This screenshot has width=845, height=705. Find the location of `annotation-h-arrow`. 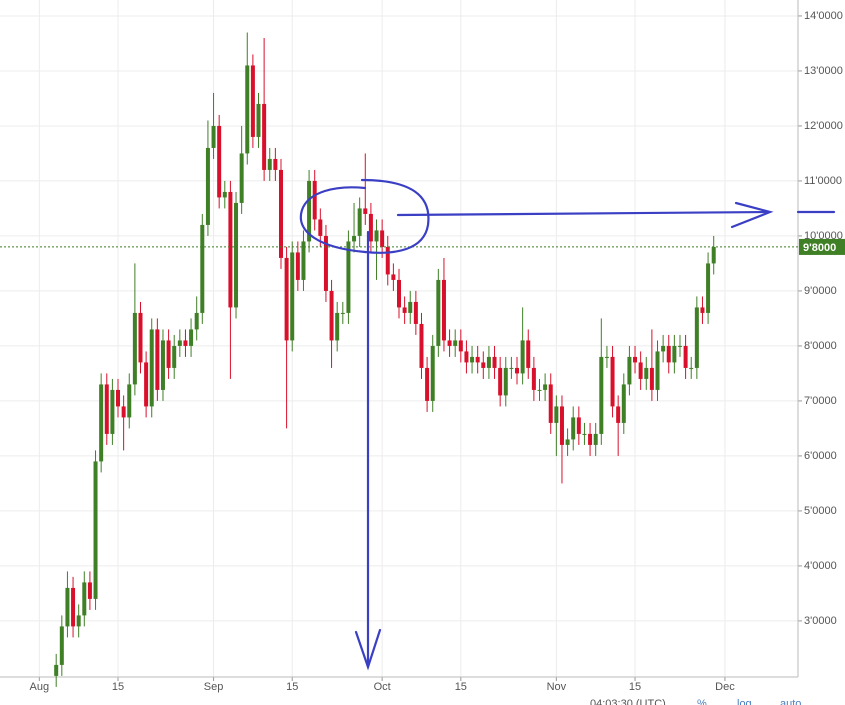

annotation-h-arrow is located at coordinates (583, 213).